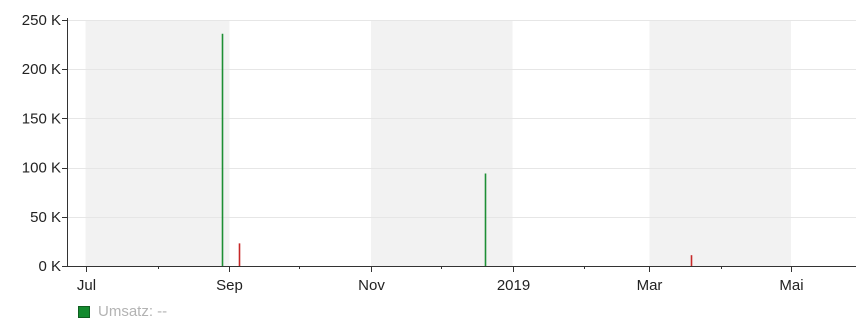 The width and height of the screenshot is (857, 321). Describe the element at coordinates (229, 285) in the screenshot. I see `x-tick-label: Sep` at that location.